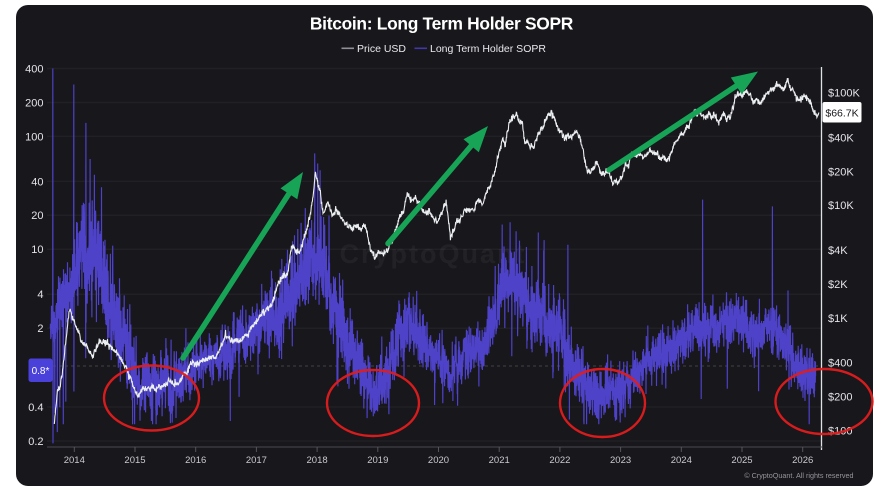 The width and height of the screenshot is (889, 499). Describe the element at coordinates (841, 114) in the screenshot. I see `svg-text: $66.7K` at that location.